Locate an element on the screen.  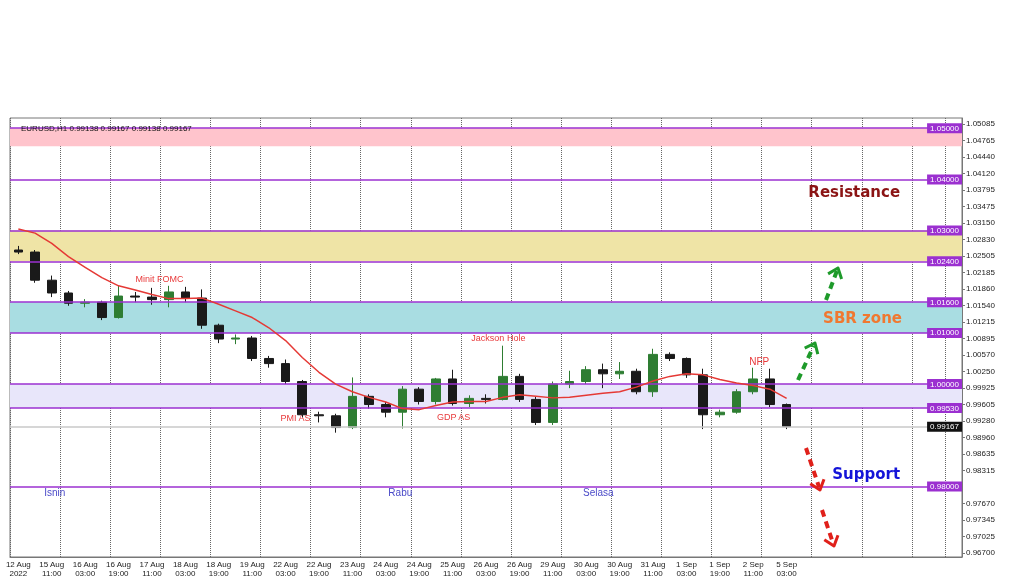
x-tick-label: 15 Aug 11:00 is located at coordinates (52, 569).